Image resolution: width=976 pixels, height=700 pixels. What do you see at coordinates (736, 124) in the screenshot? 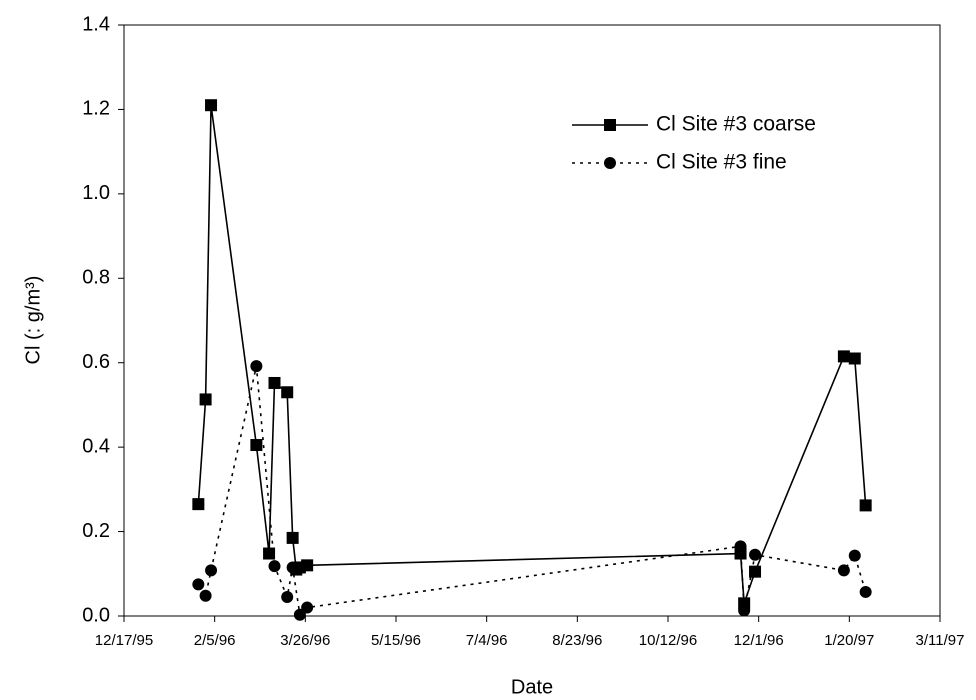
I see `legend-label: Cl Site #3 coarse` at bounding box center [736, 124].